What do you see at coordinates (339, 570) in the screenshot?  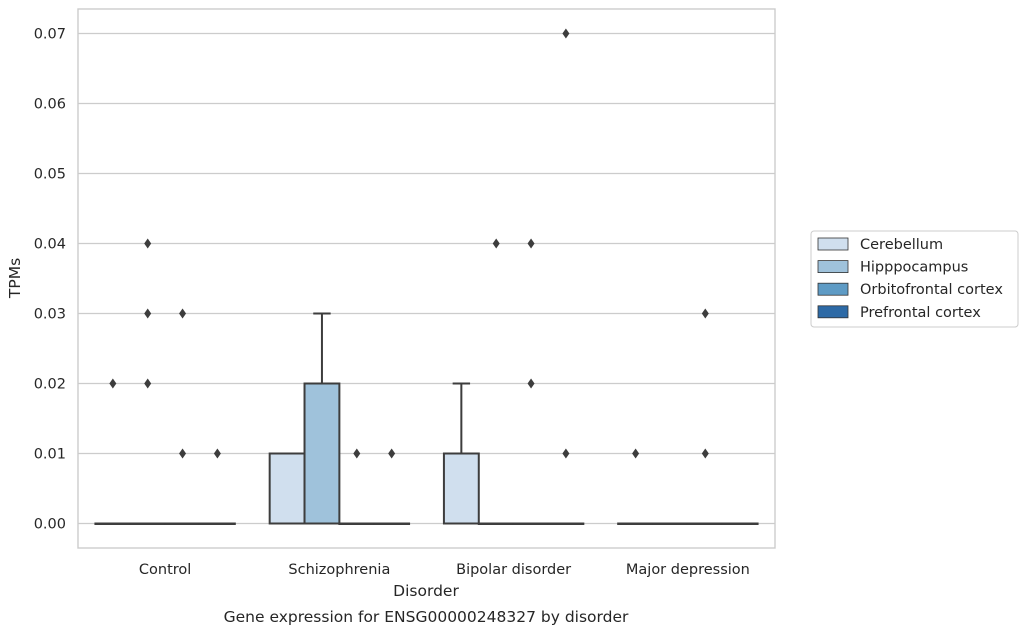 I see `x-tick-label: Schizophrenia` at bounding box center [339, 570].